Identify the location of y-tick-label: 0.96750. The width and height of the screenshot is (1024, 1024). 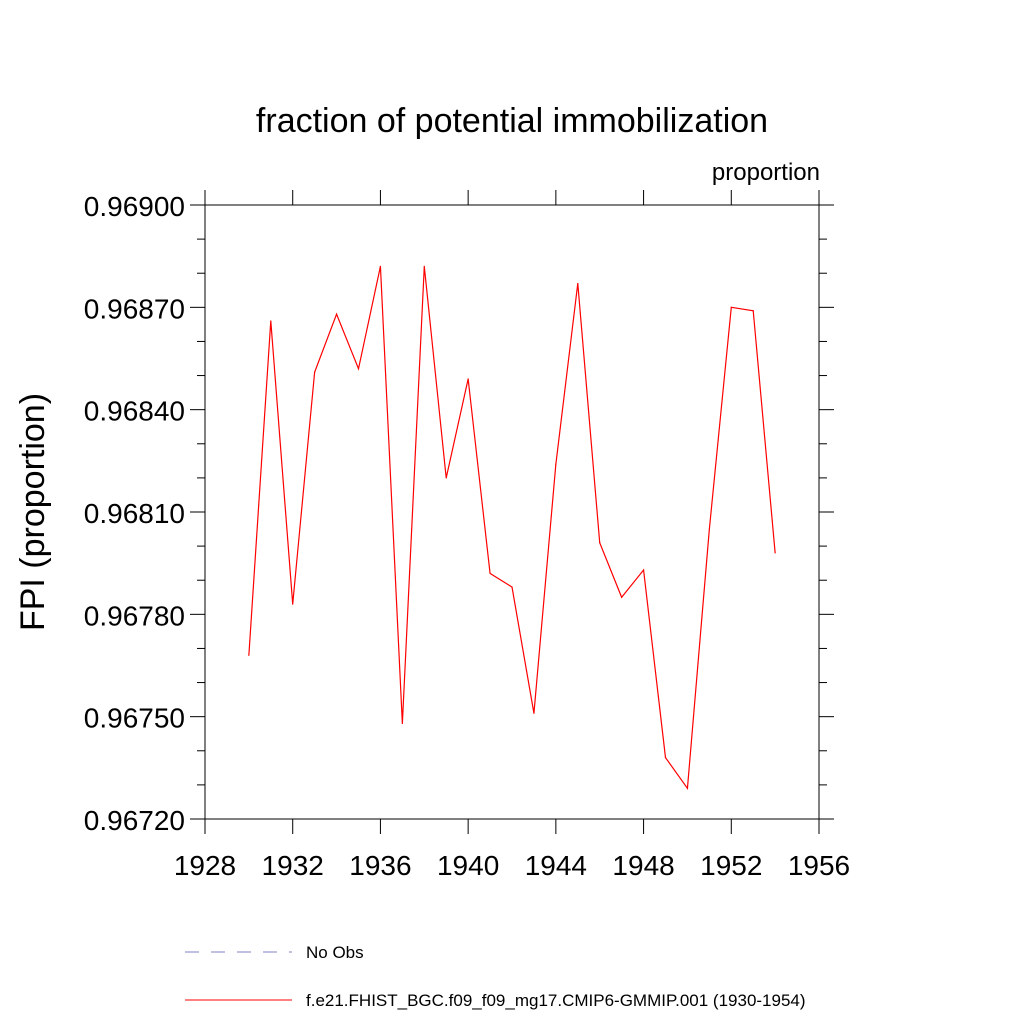
(134, 718).